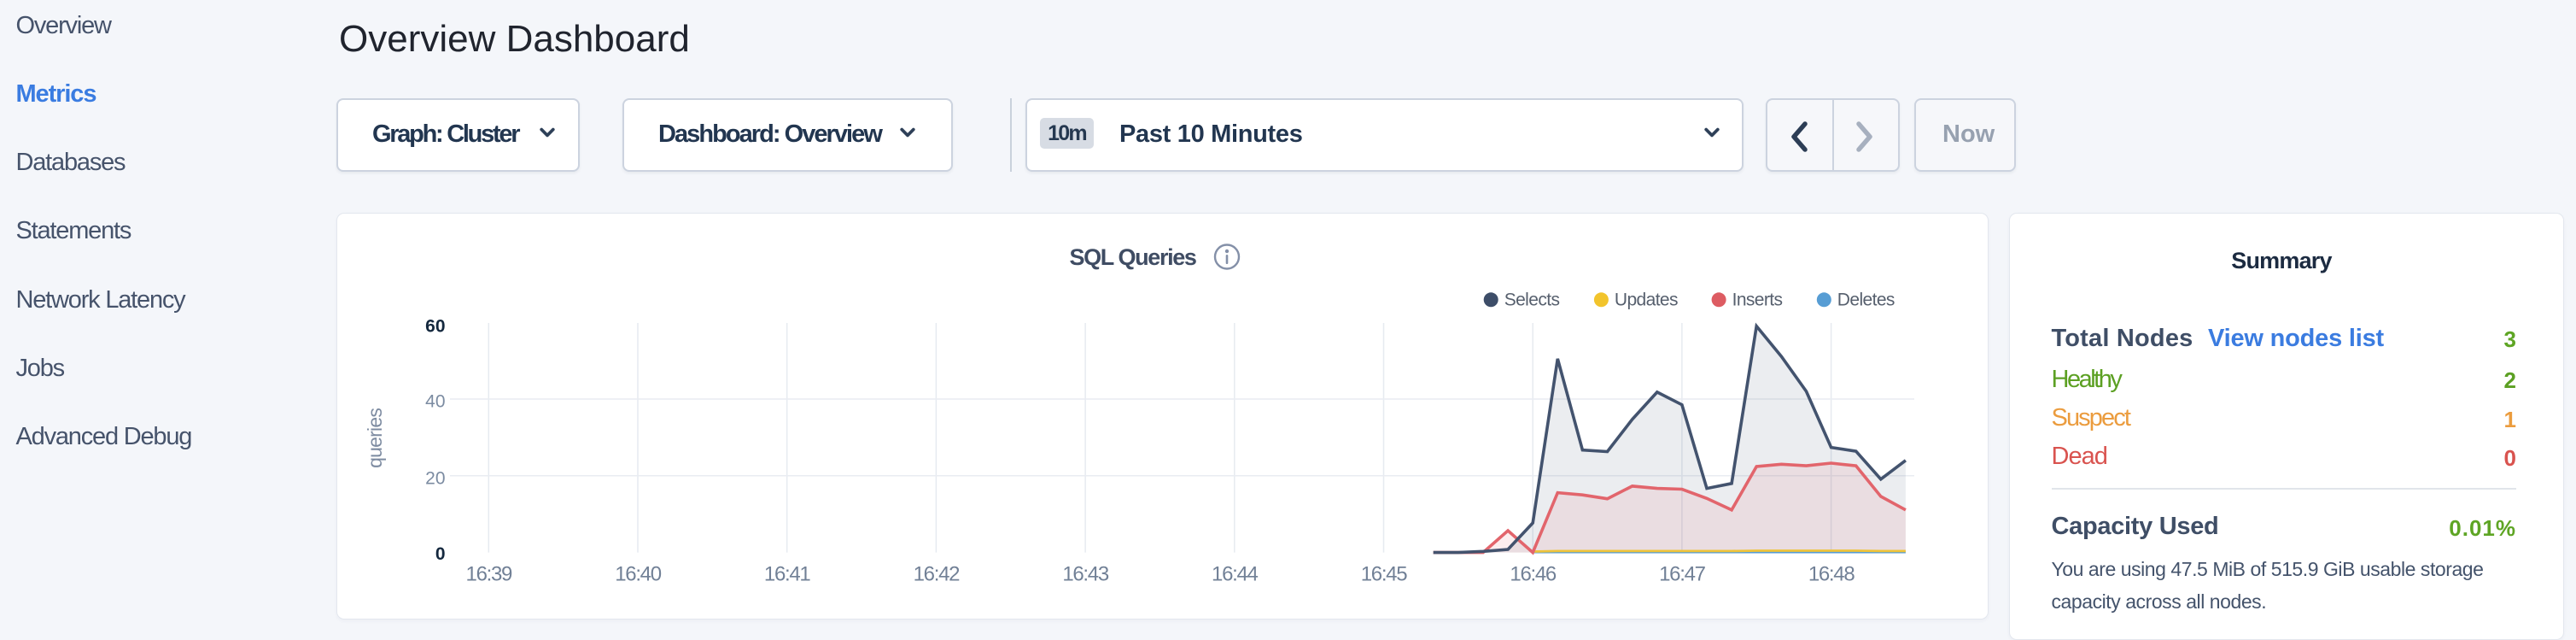 The height and width of the screenshot is (640, 2576). I want to click on svg-text: 20, so click(435, 479).